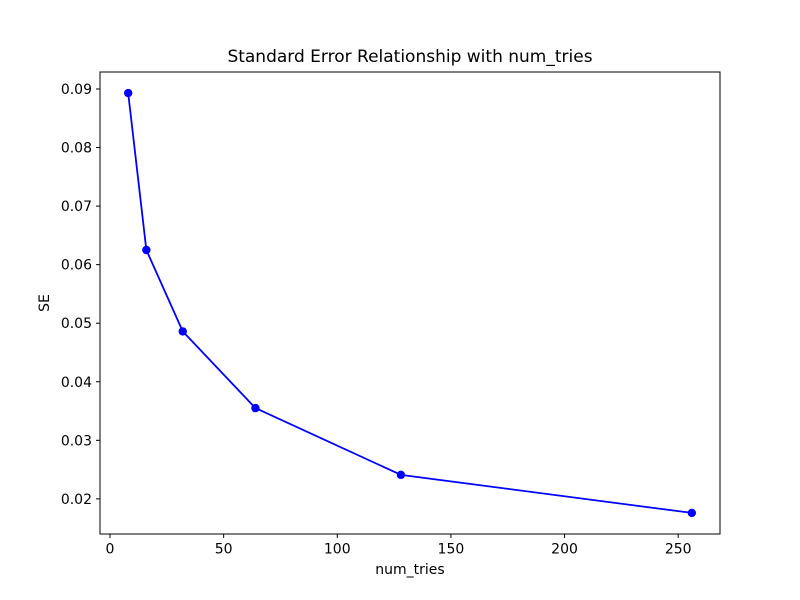  I want to click on x-tick-label: 150, so click(451, 550).